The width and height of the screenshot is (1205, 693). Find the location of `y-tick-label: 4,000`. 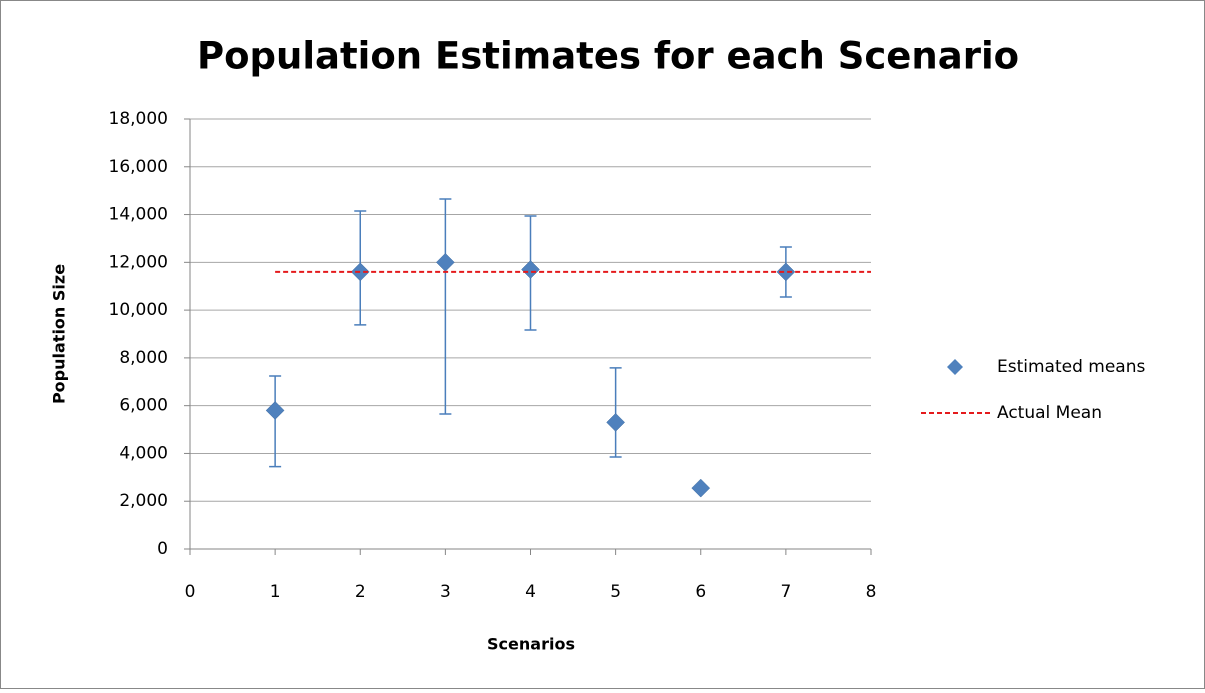

y-tick-label: 4,000 is located at coordinates (143, 453).